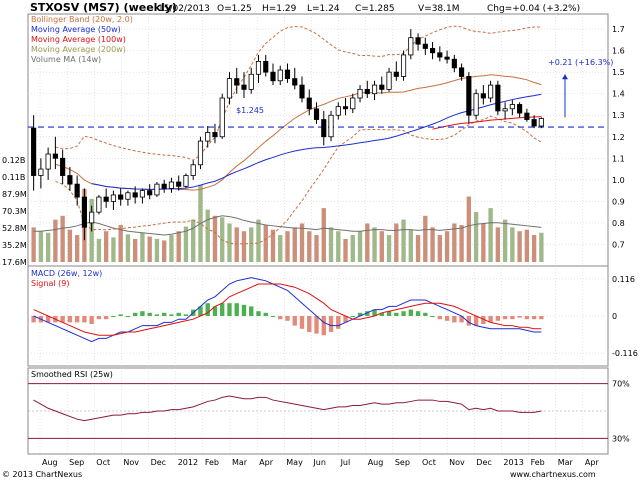 This screenshot has height=480, width=640. What do you see at coordinates (82, 19) in the screenshot?
I see `legend-bollinger: Bollinger Band (20w, 2.0)` at bounding box center [82, 19].